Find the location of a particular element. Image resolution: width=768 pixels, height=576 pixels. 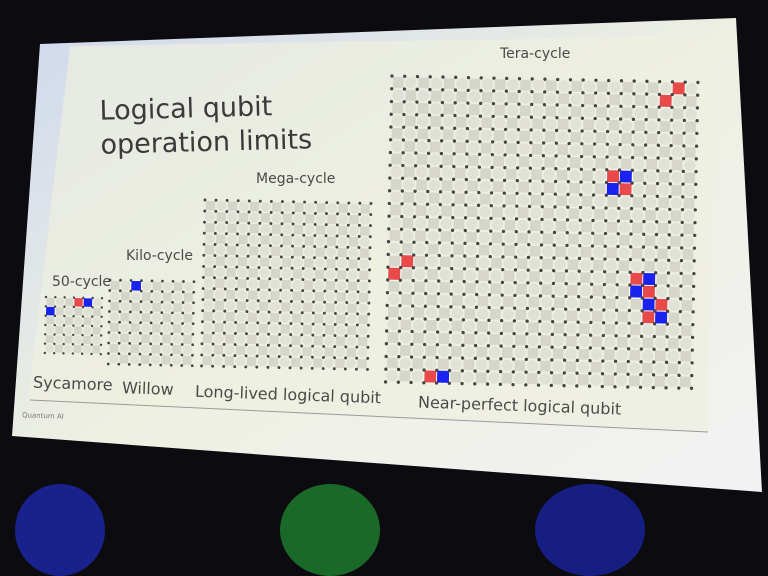

stage-light-green is located at coordinates (330, 530).